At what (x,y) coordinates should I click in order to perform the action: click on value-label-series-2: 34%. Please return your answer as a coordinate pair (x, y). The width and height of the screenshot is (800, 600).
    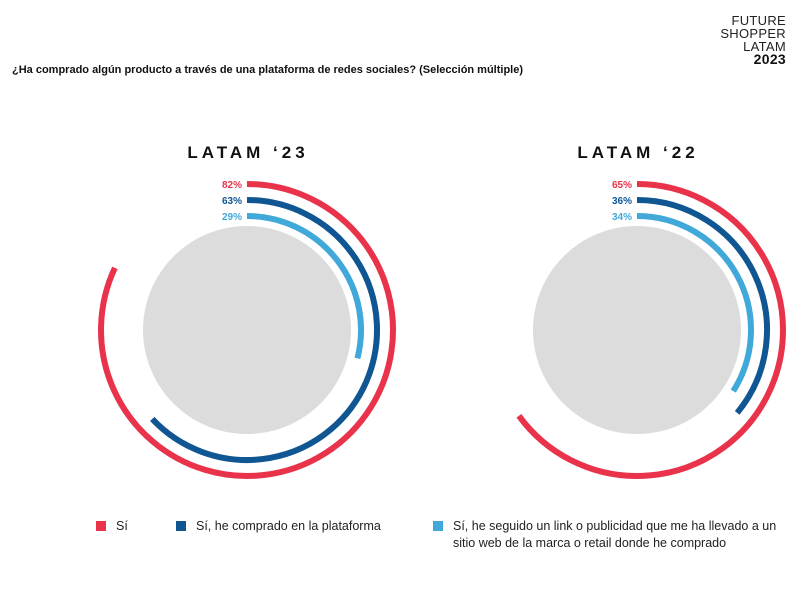
    Looking at the image, I should click on (622, 217).